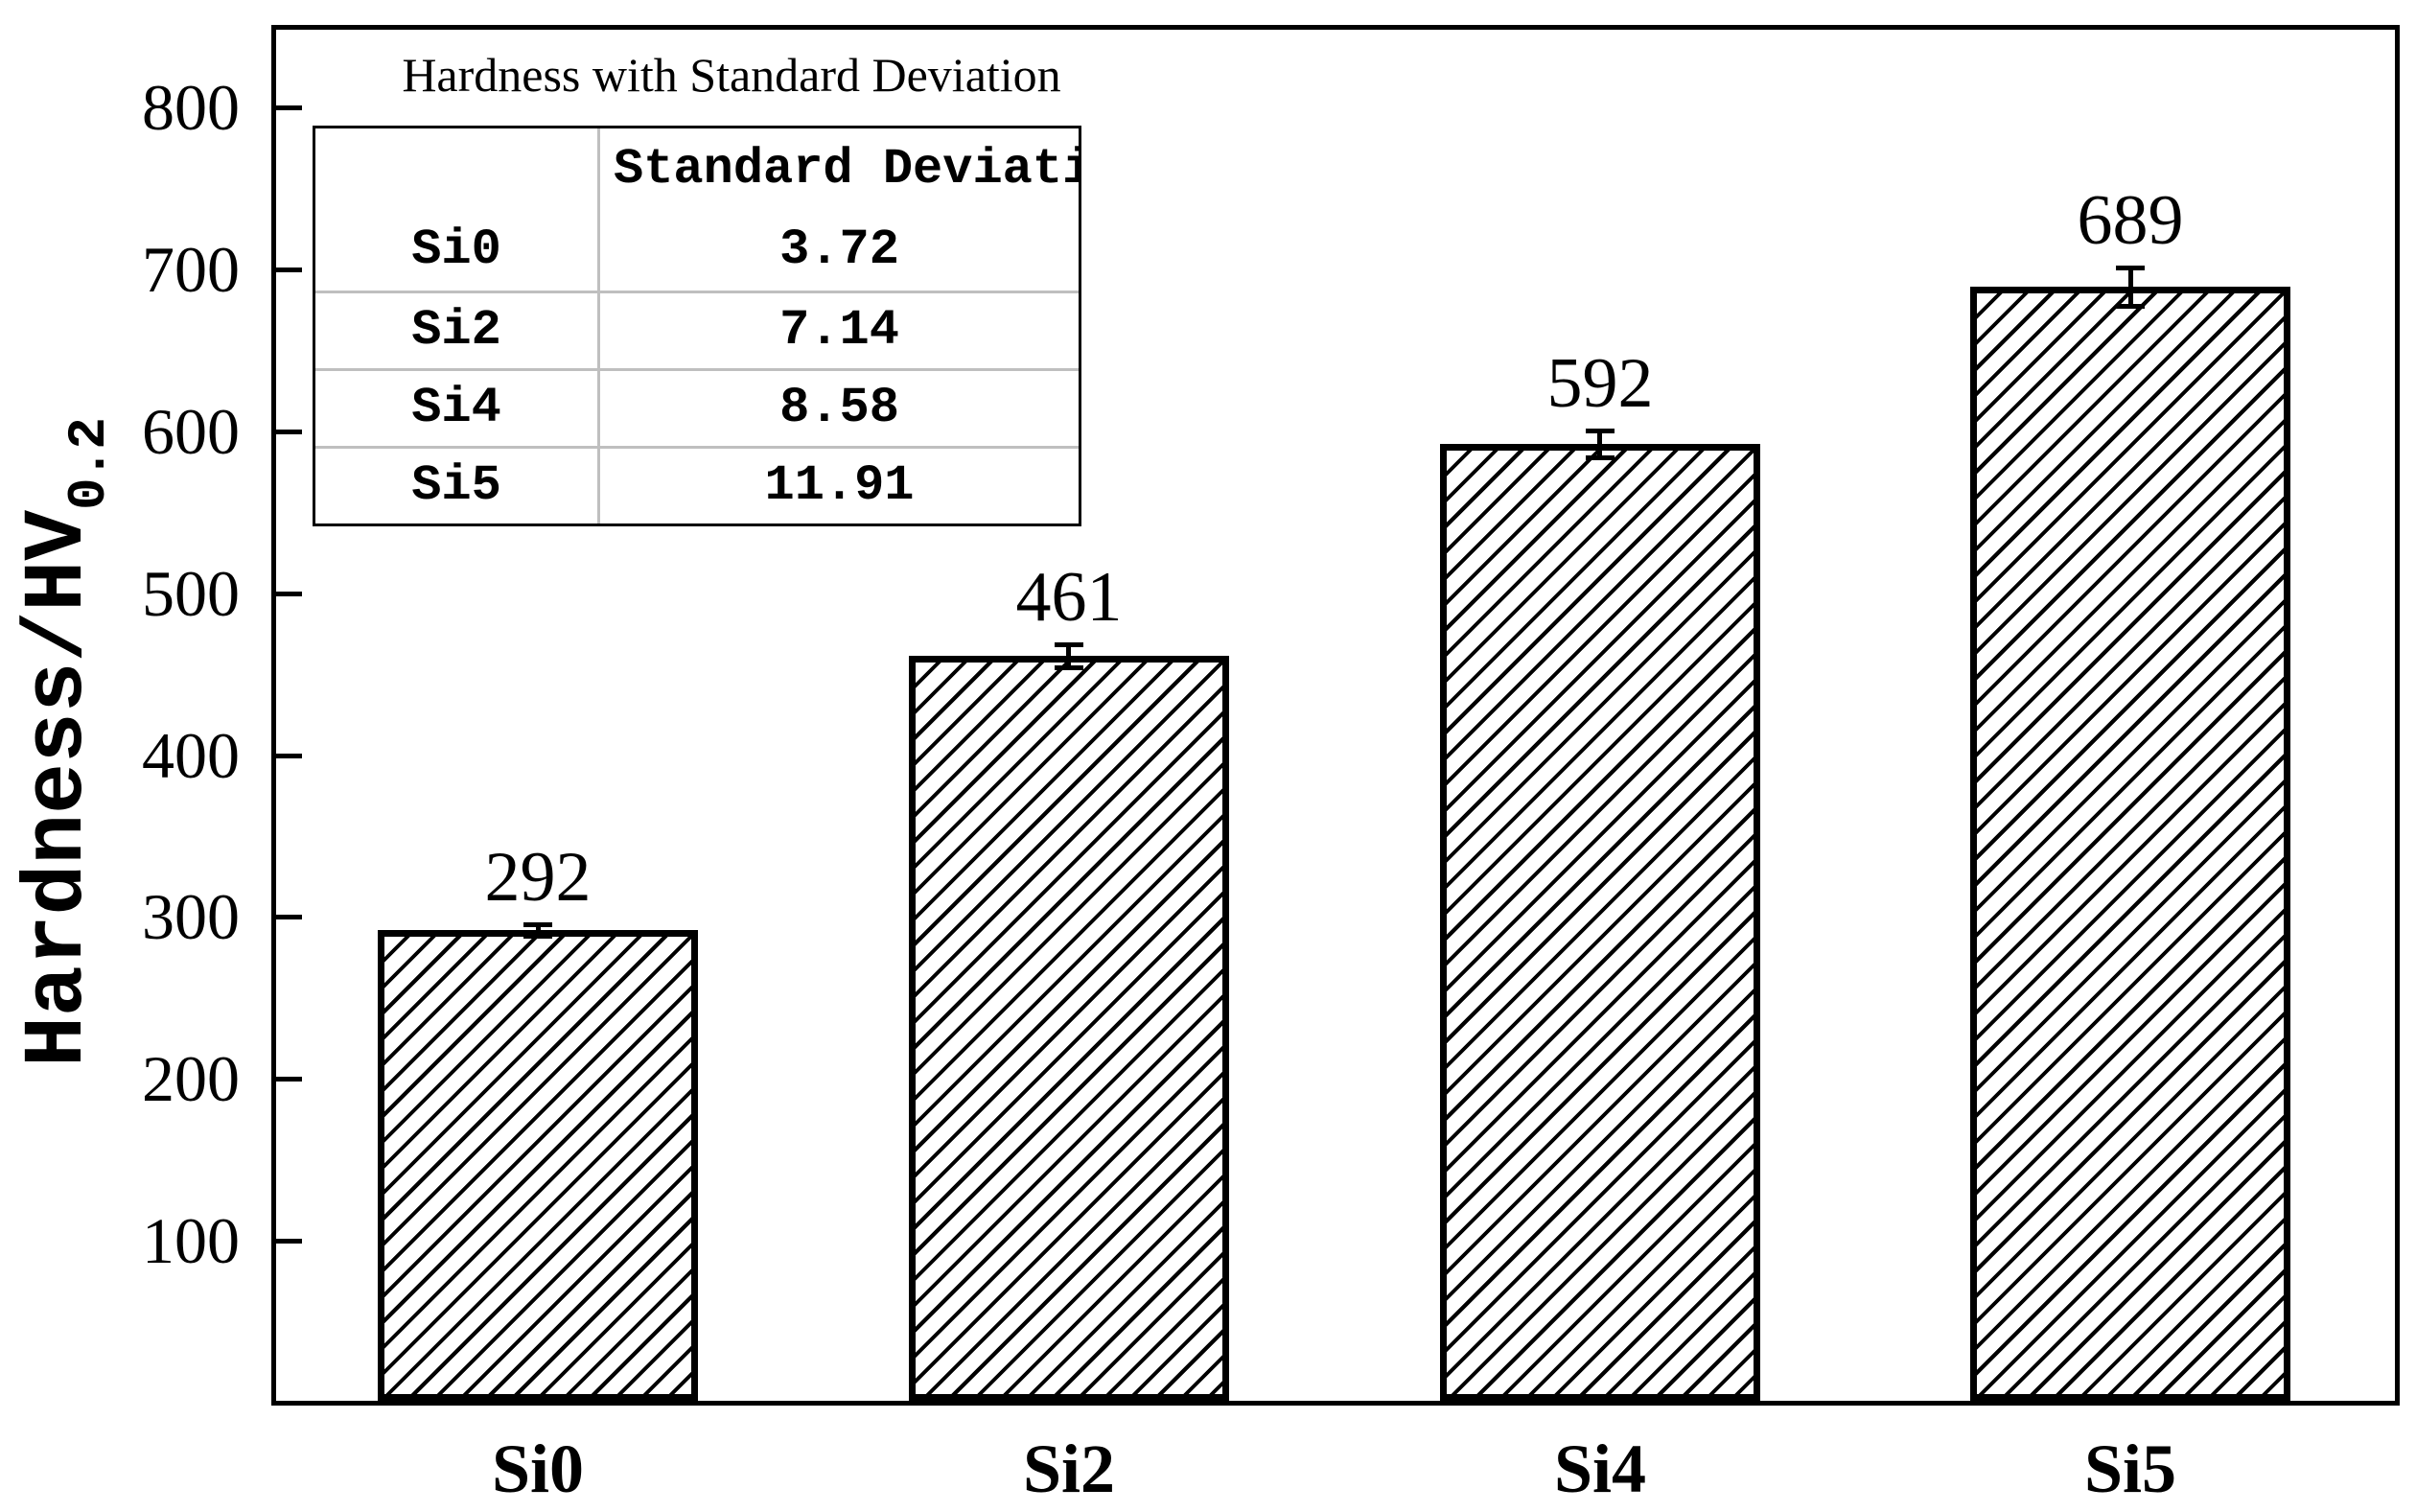 This screenshot has width=2416, height=1512. I want to click on inset-table-sd-cell: 3.72, so click(838, 252).